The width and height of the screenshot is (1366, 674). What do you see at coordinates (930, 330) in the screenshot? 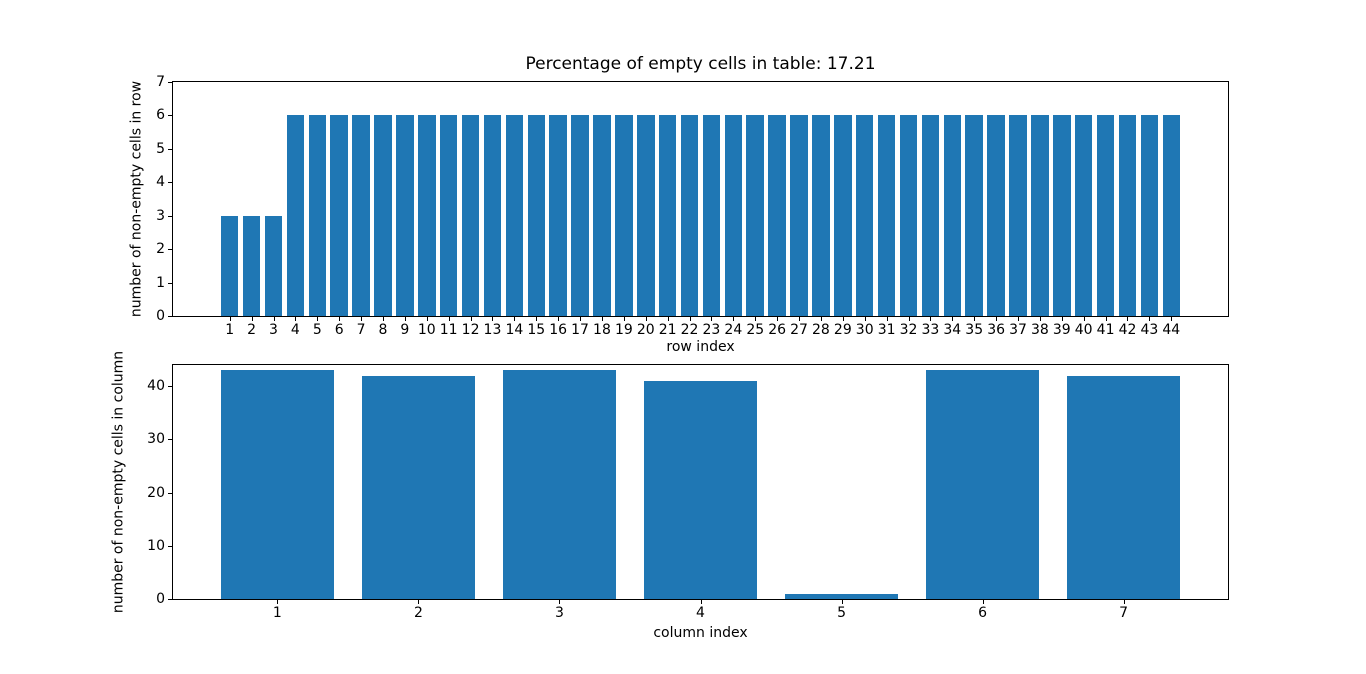
I see `x-tick-label: 33` at bounding box center [930, 330].